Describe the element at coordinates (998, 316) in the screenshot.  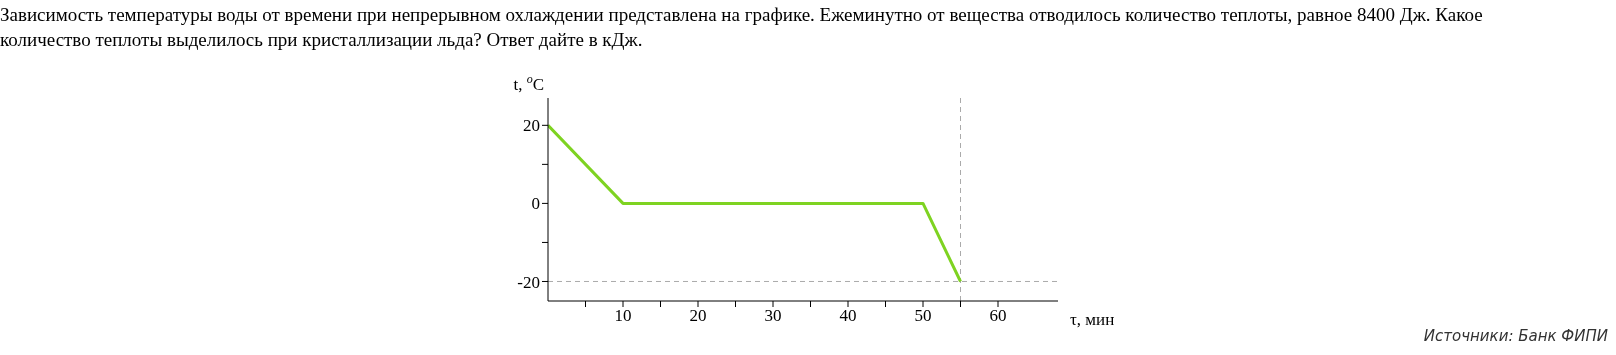
I see `x-tick-label: 60` at that location.